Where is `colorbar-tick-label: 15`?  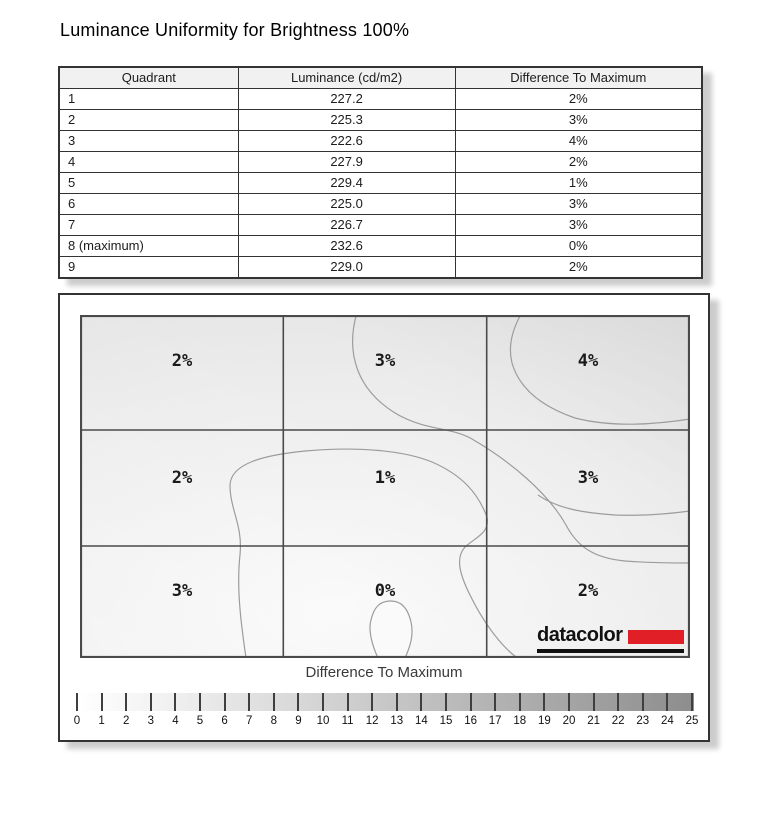
colorbar-tick-label: 15 is located at coordinates (446, 721).